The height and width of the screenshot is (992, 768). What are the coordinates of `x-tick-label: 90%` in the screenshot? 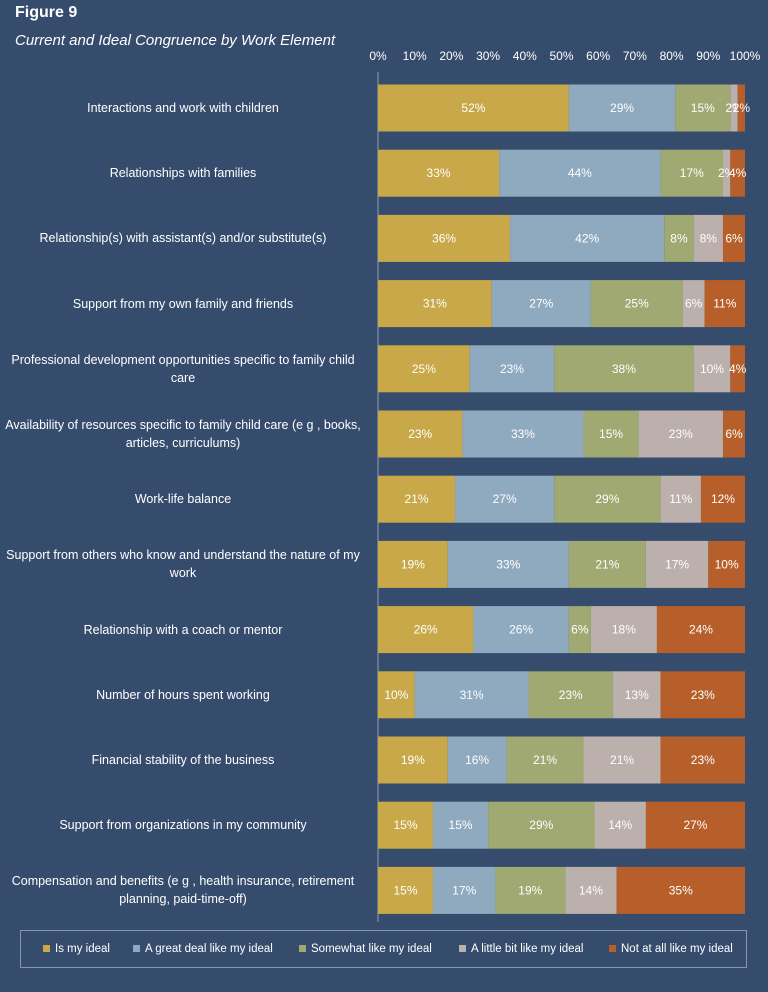 It's located at (708, 56).